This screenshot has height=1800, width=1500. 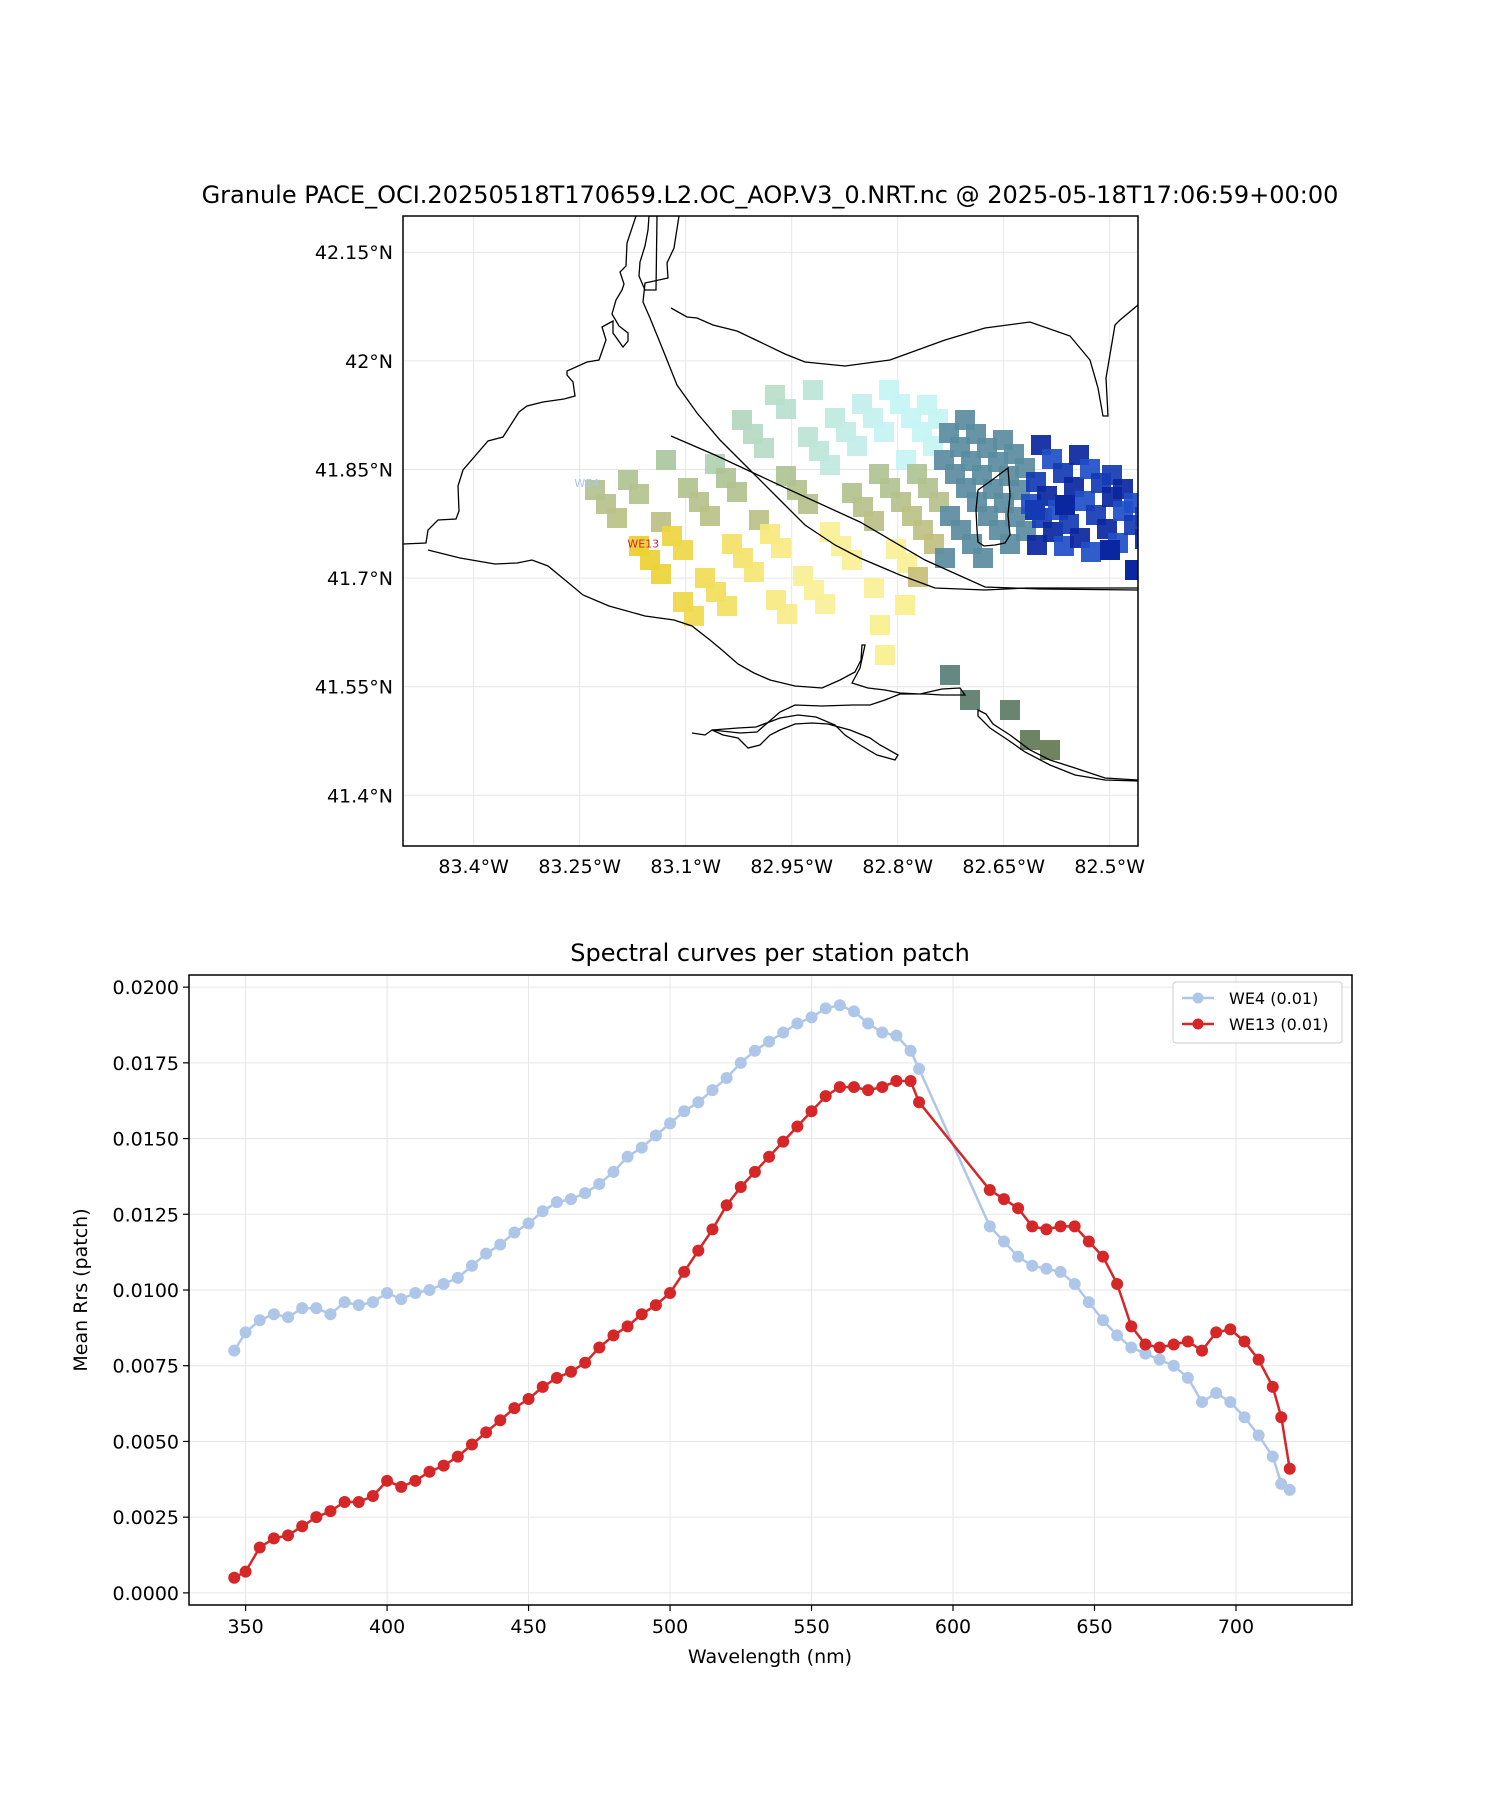 I want to click on chart-title: Spectral curves per station patch, so click(x=770, y=953).